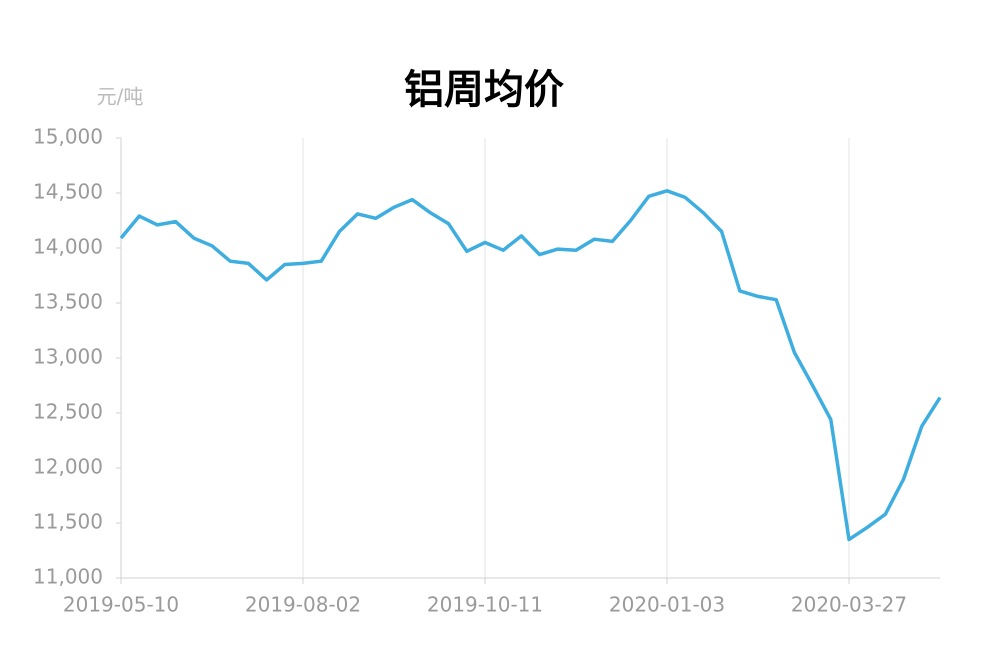 This screenshot has width=1000, height=660. I want to click on x-tick-label: 2020-03-27, so click(849, 605).